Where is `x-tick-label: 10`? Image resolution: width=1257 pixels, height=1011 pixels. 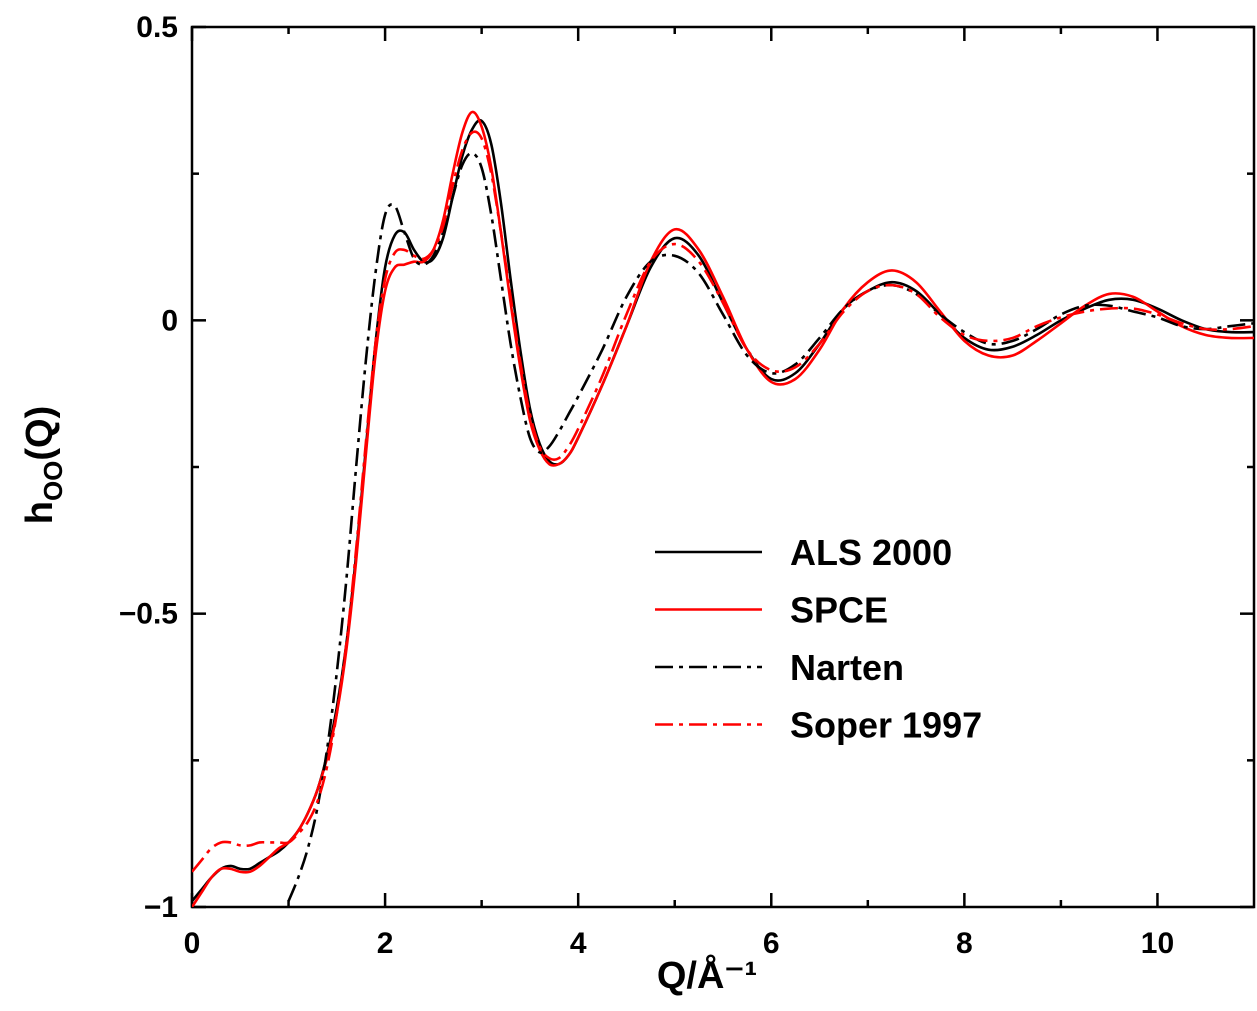
x-tick-label: 10 is located at coordinates (1157, 943).